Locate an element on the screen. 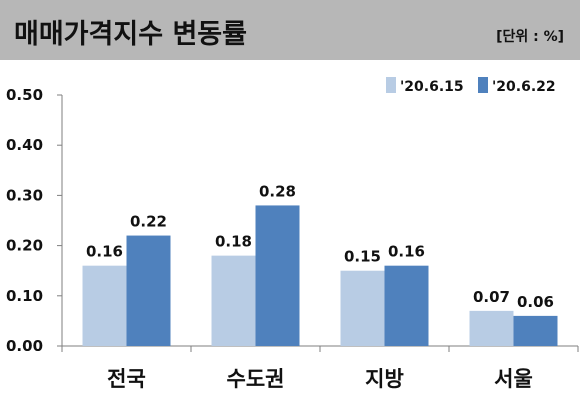  x-tick-label: 서울 is located at coordinates (513, 379).